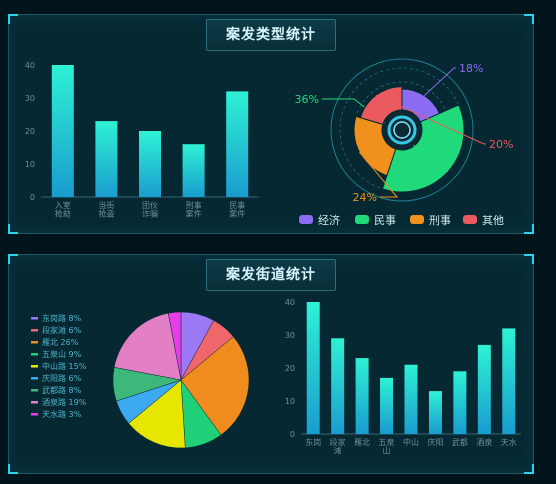 Image resolution: width=556 pixels, height=484 pixels. Describe the element at coordinates (365, 197) in the screenshot. I see `percent-label: 24%` at that location.